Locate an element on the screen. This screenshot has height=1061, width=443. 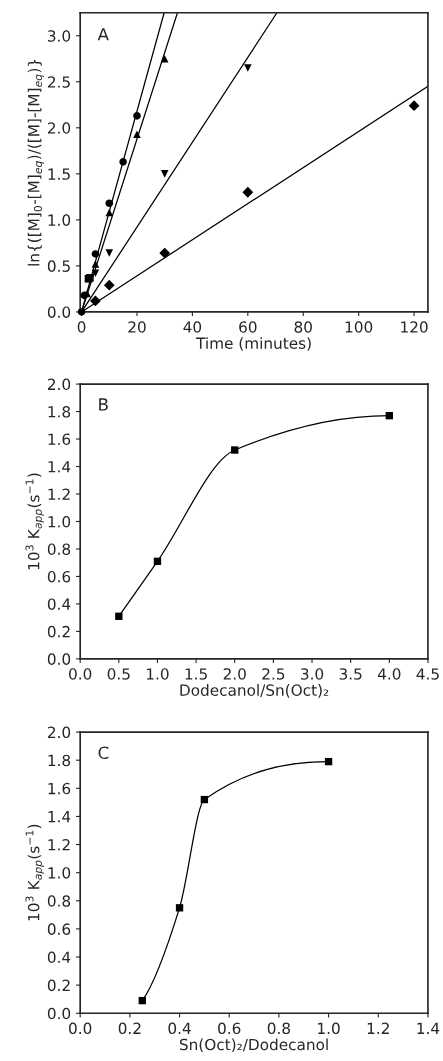
y-tick-label: 3.0 is located at coordinates (59, 36).